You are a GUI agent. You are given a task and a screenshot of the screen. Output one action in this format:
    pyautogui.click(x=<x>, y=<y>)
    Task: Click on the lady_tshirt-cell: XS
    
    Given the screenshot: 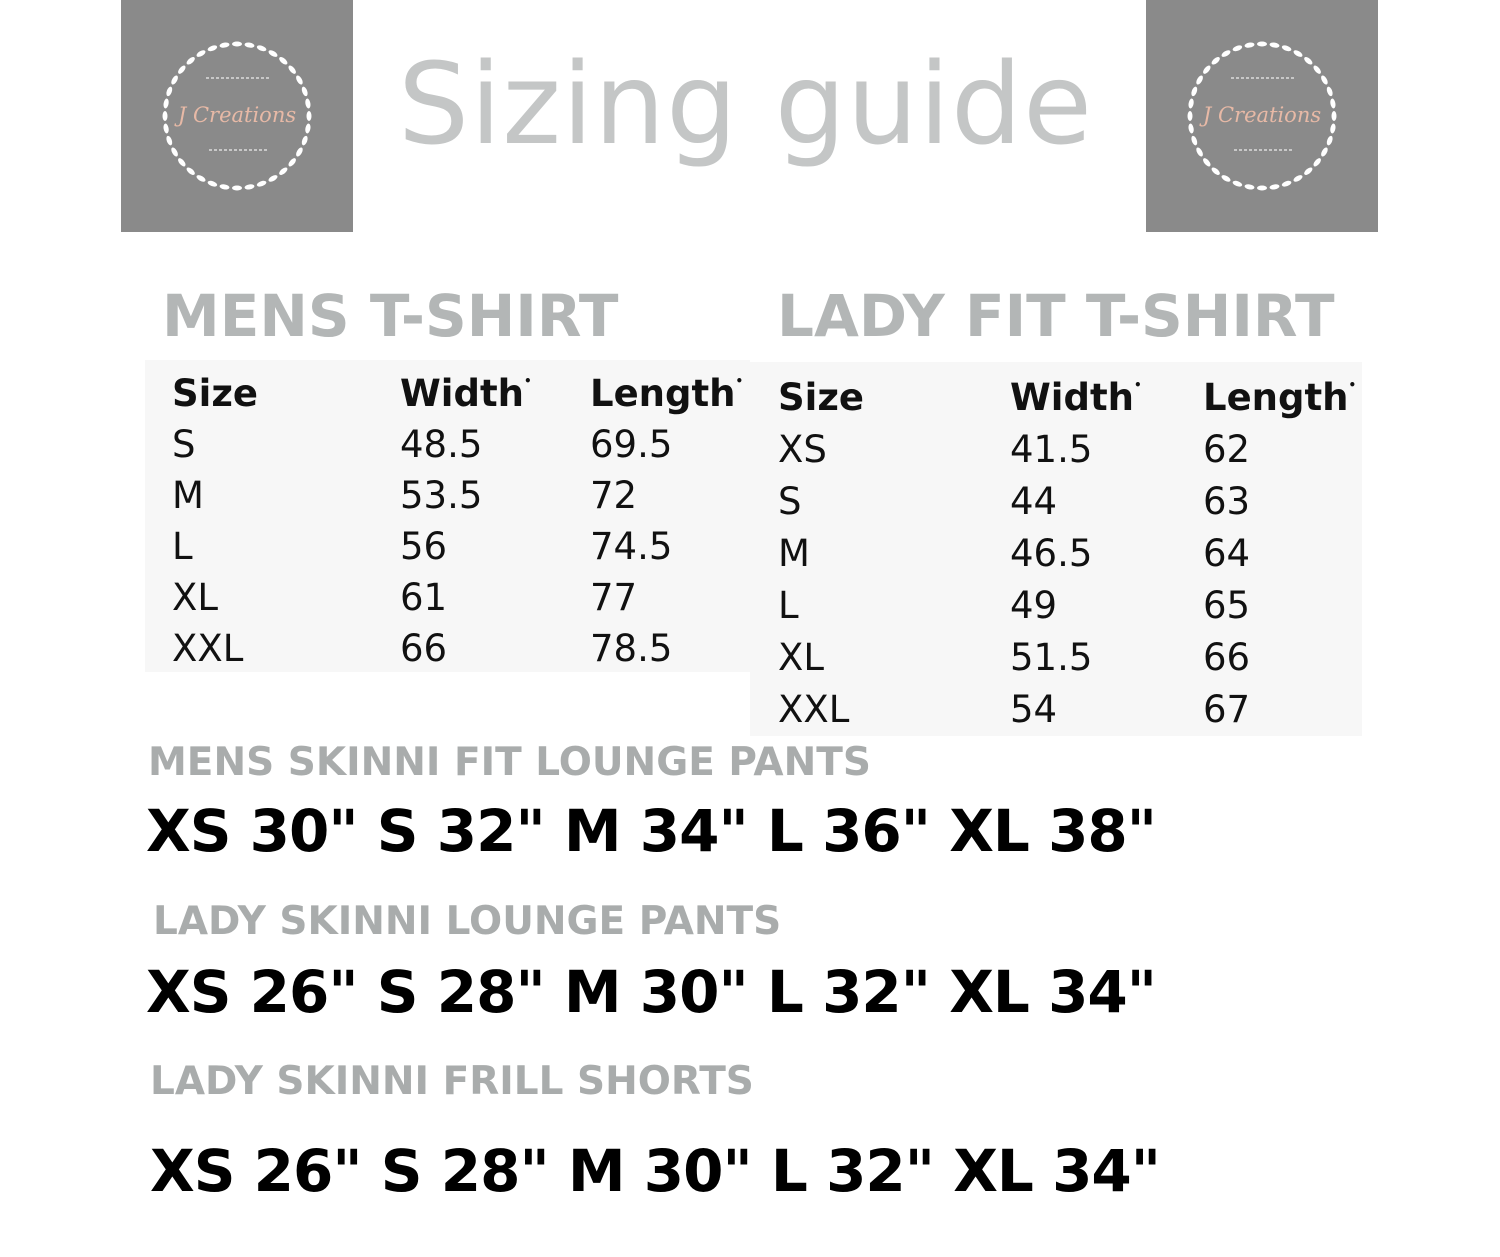 What is the action you would take?
    pyautogui.click(x=802, y=449)
    